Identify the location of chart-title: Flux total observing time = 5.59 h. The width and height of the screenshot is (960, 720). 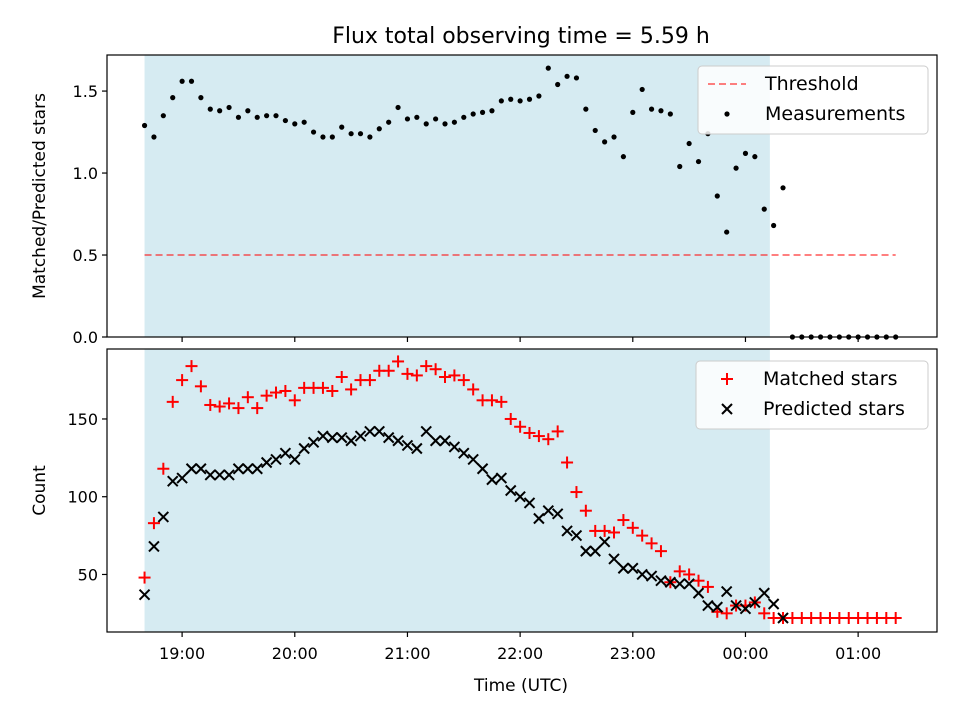
(521, 36).